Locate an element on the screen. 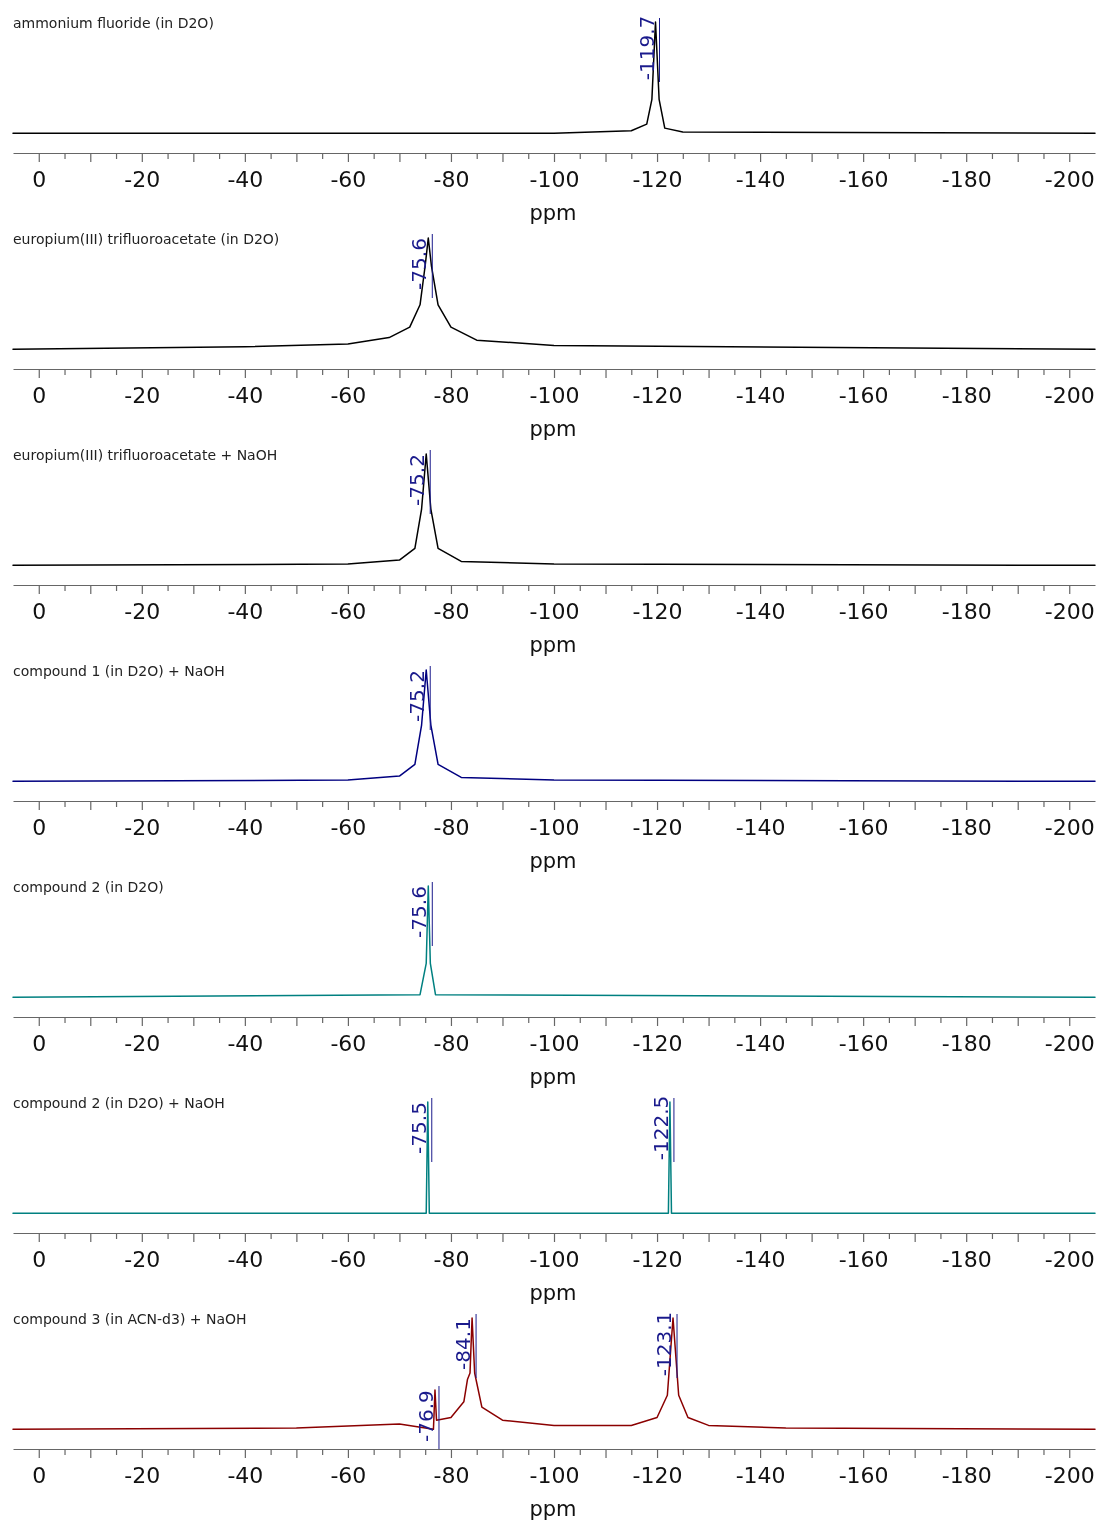 This screenshot has height=1525, width=1099. annotation: -122.5 is located at coordinates (660, 1128).